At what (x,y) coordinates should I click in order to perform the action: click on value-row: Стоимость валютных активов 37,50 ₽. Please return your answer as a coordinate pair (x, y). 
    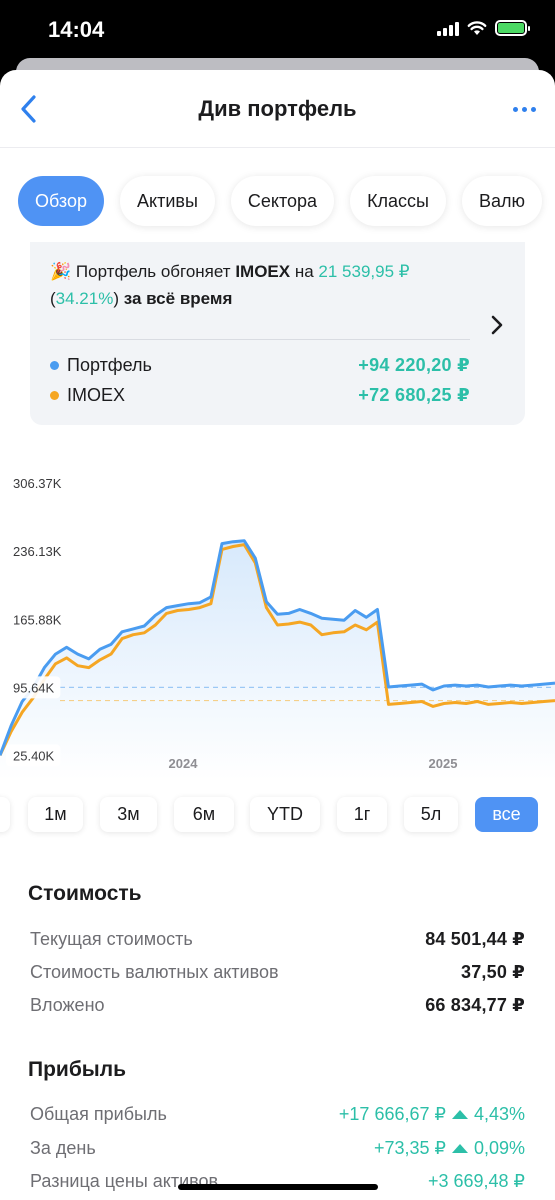
    Looking at the image, I should click on (277, 972).